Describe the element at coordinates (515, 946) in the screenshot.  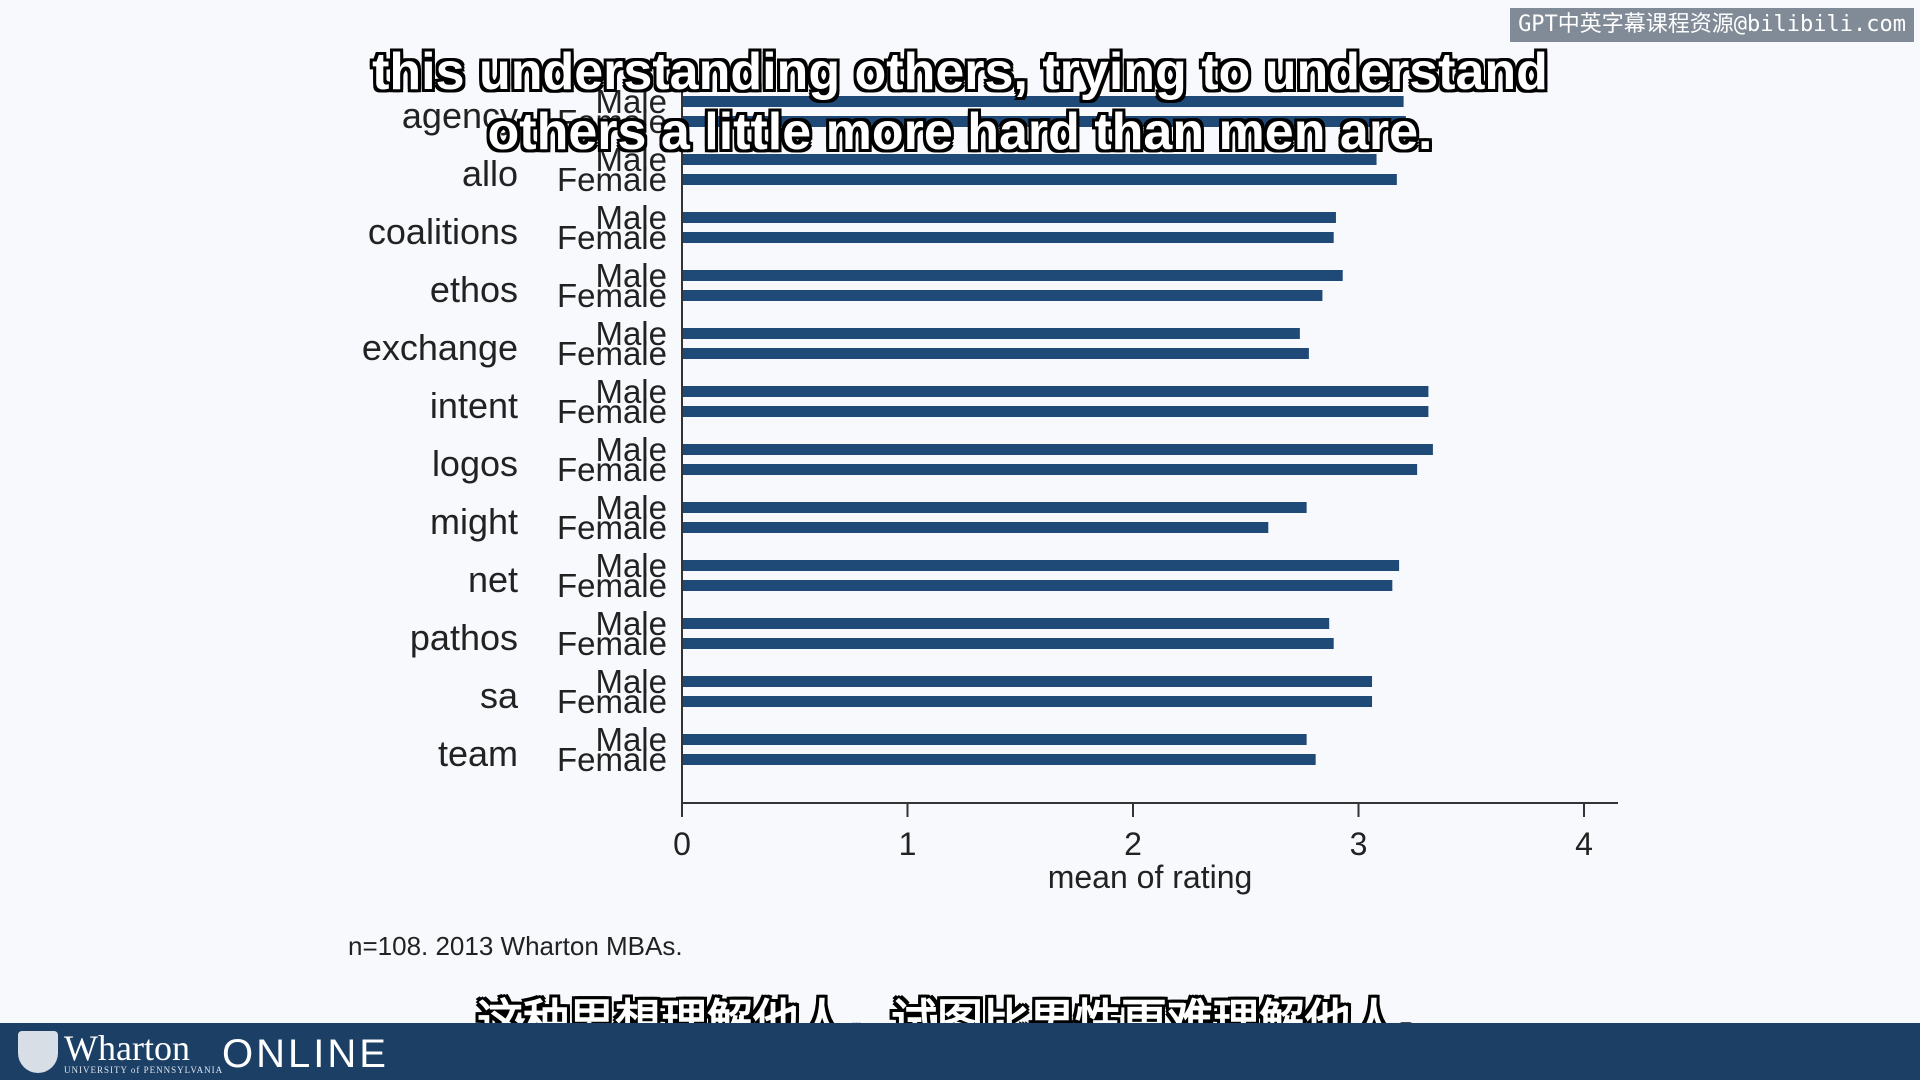
I see `footnote: n=108. 2013 Wharton MBAs.` at that location.